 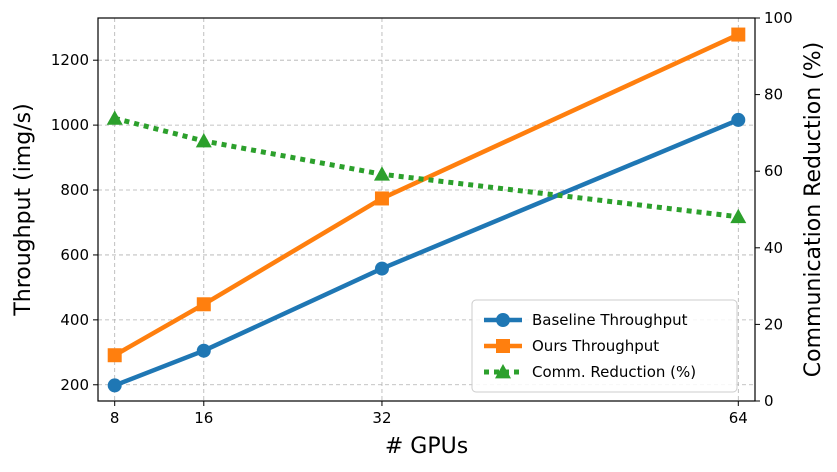 What do you see at coordinates (115, 418) in the screenshot?
I see `x-tick-label: 8` at bounding box center [115, 418].